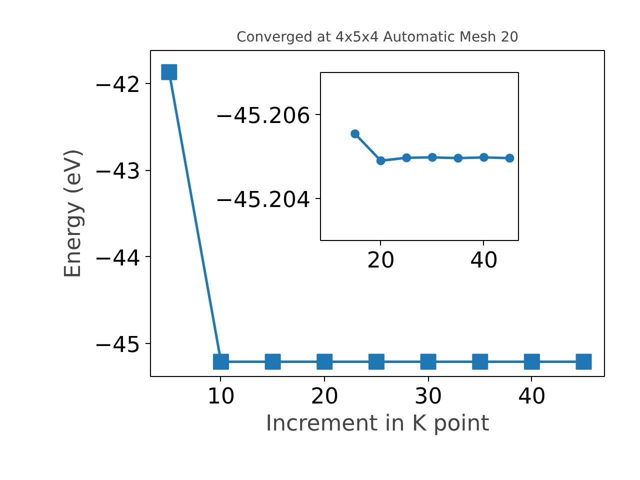  What do you see at coordinates (117, 259) in the screenshot?
I see `y-tick-label: −44` at bounding box center [117, 259].